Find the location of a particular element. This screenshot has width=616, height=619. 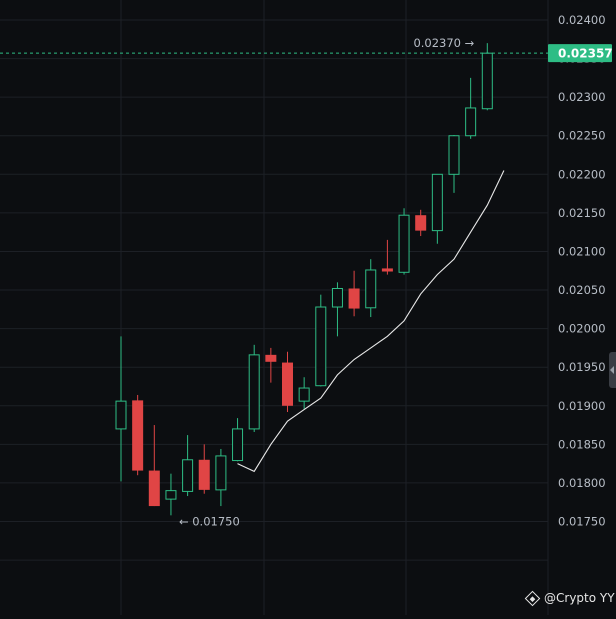

high-price-label: 0.02370 → is located at coordinates (443, 43).